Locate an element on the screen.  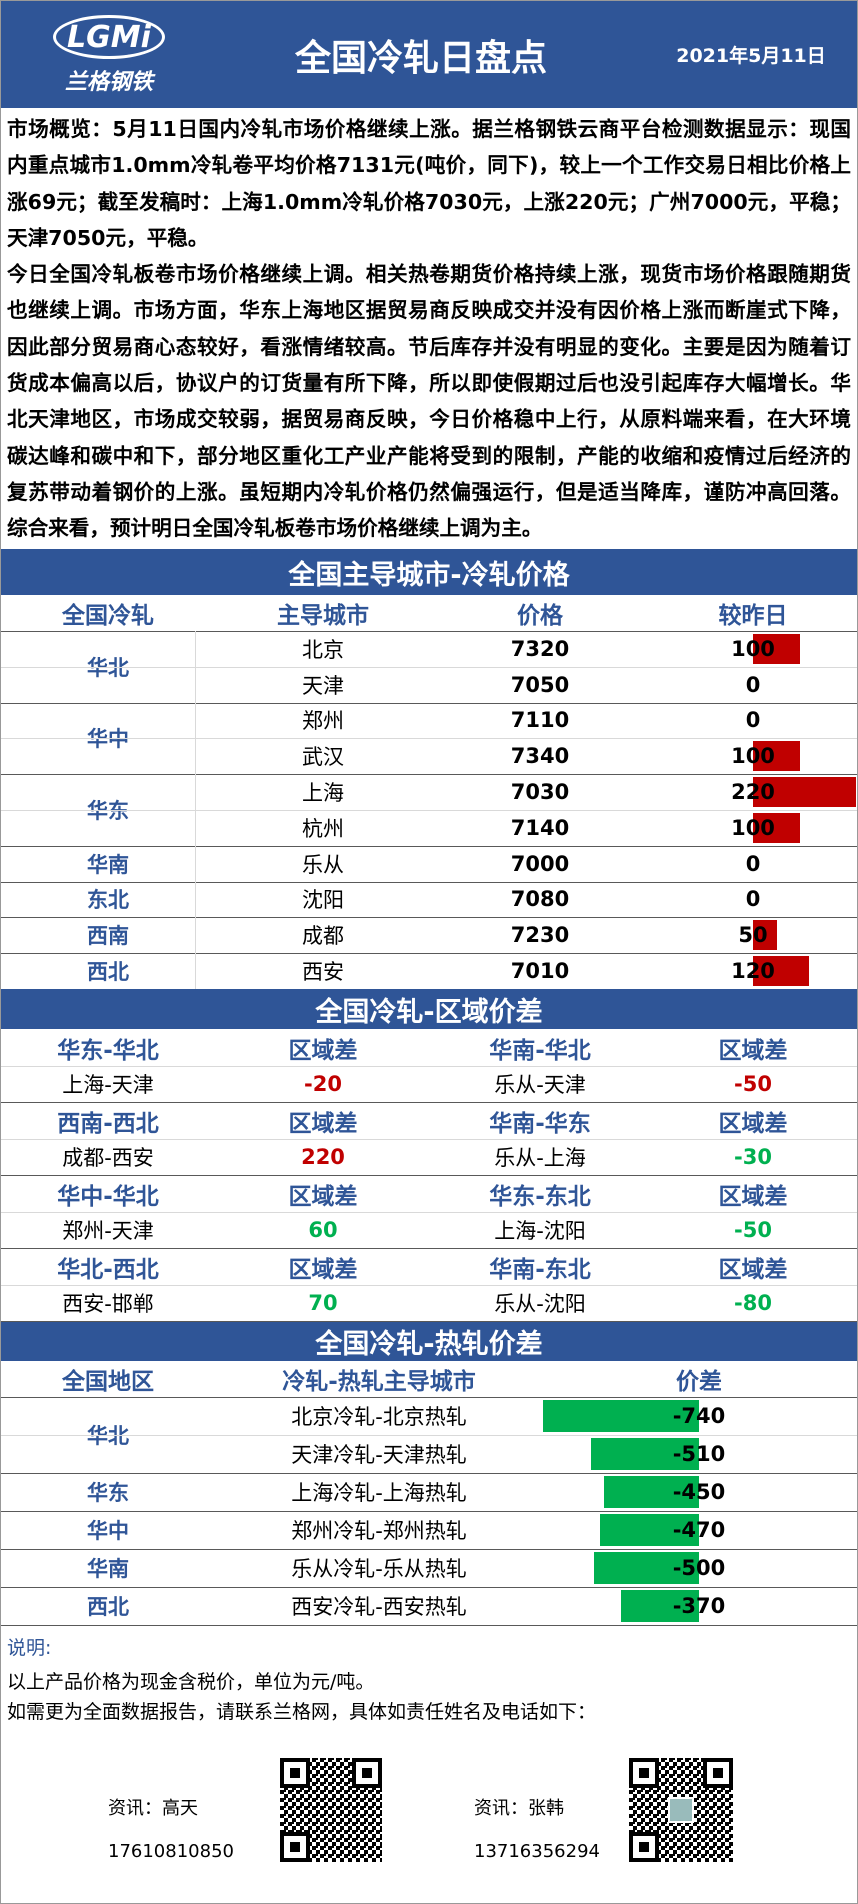
pair-header: 华北-西北 is located at coordinates (108, 1269).